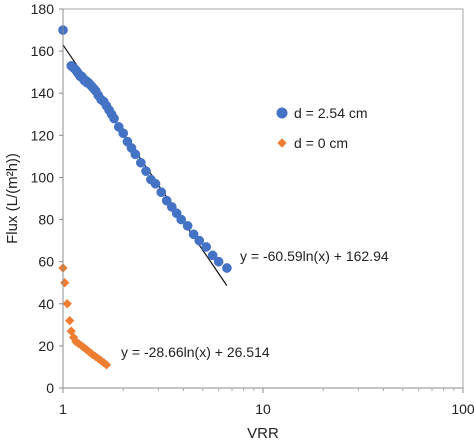 The height and width of the screenshot is (446, 474). Describe the element at coordinates (46, 346) in the screenshot. I see `y-tick-label: 20` at that location.